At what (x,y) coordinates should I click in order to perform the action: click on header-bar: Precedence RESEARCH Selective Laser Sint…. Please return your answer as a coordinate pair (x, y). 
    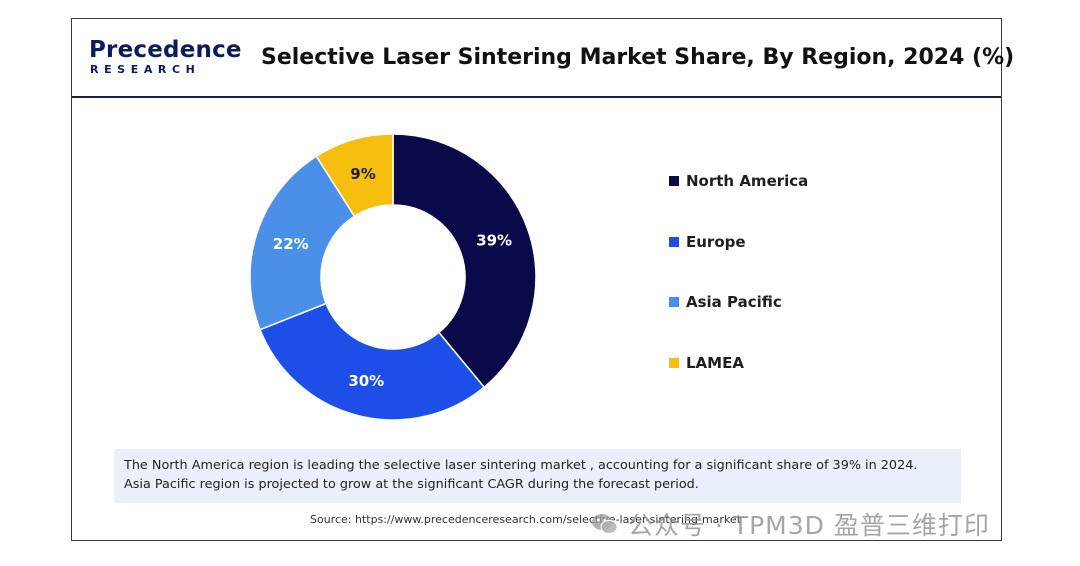
    Looking at the image, I should click on (543, 58).